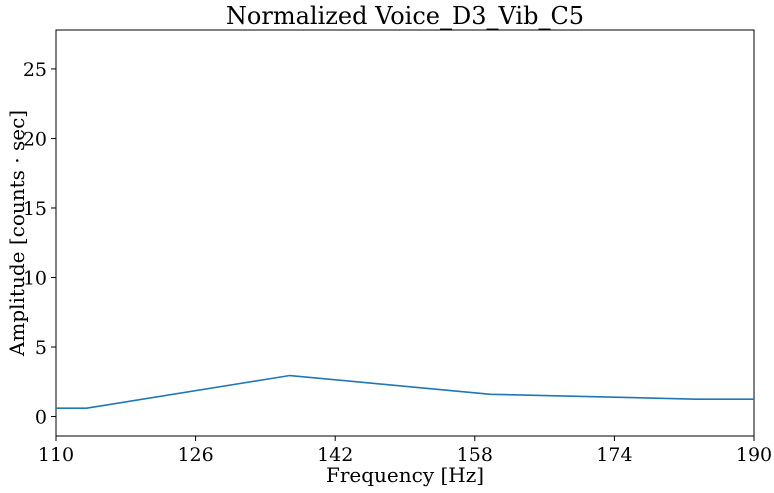 This screenshot has height=493, width=774. I want to click on x-tick-label: 110, so click(56, 455).